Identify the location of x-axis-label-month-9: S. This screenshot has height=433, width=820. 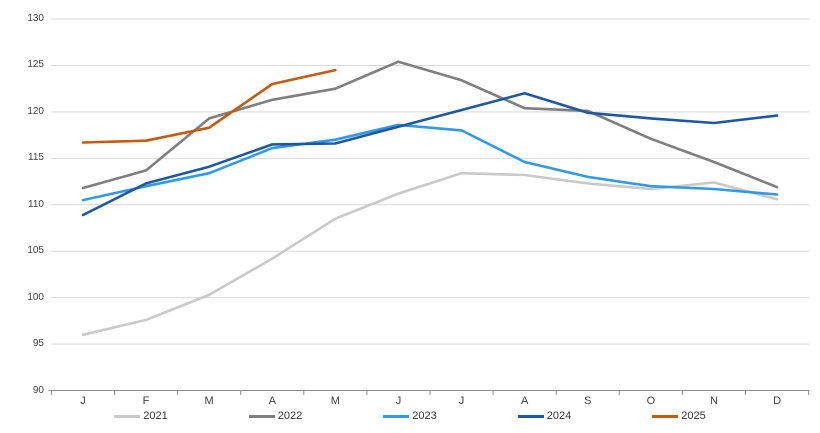
(588, 401).